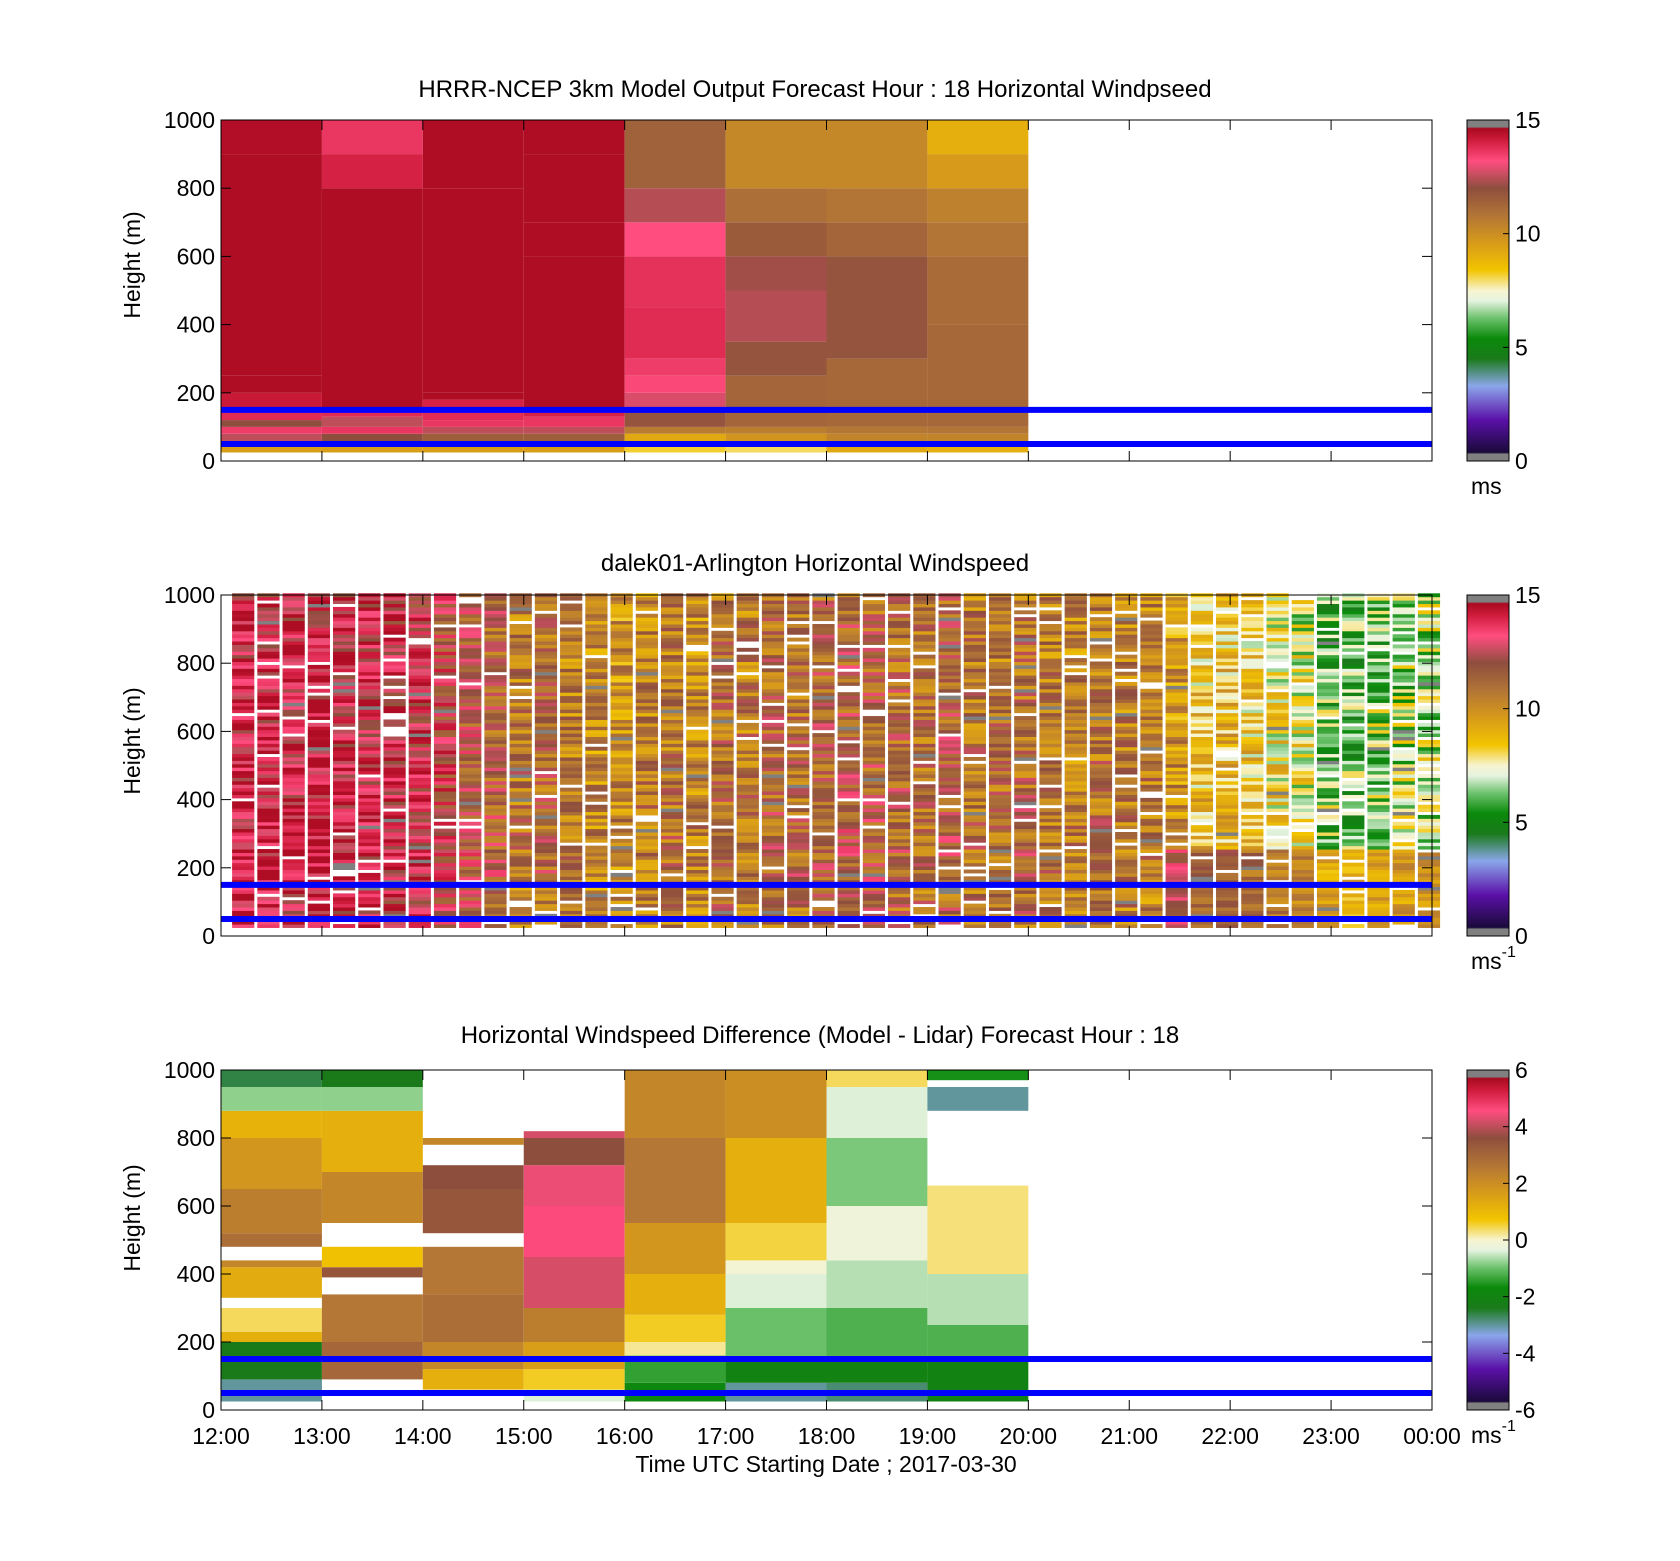 This screenshot has width=1680, height=1561. Describe the element at coordinates (1528, 234) in the screenshot. I see `colorbar-tick-label: 10` at that location.